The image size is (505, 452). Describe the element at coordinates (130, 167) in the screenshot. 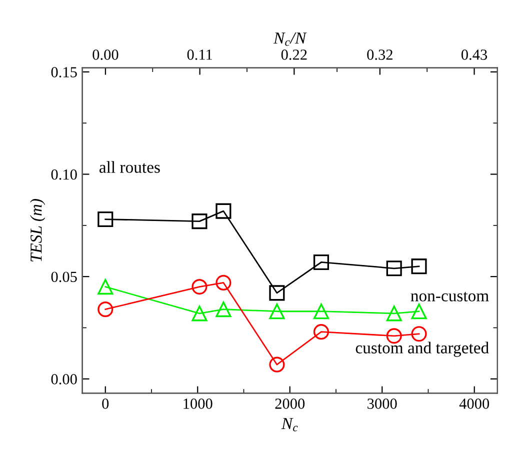

I see `annotation: all routes` at that location.